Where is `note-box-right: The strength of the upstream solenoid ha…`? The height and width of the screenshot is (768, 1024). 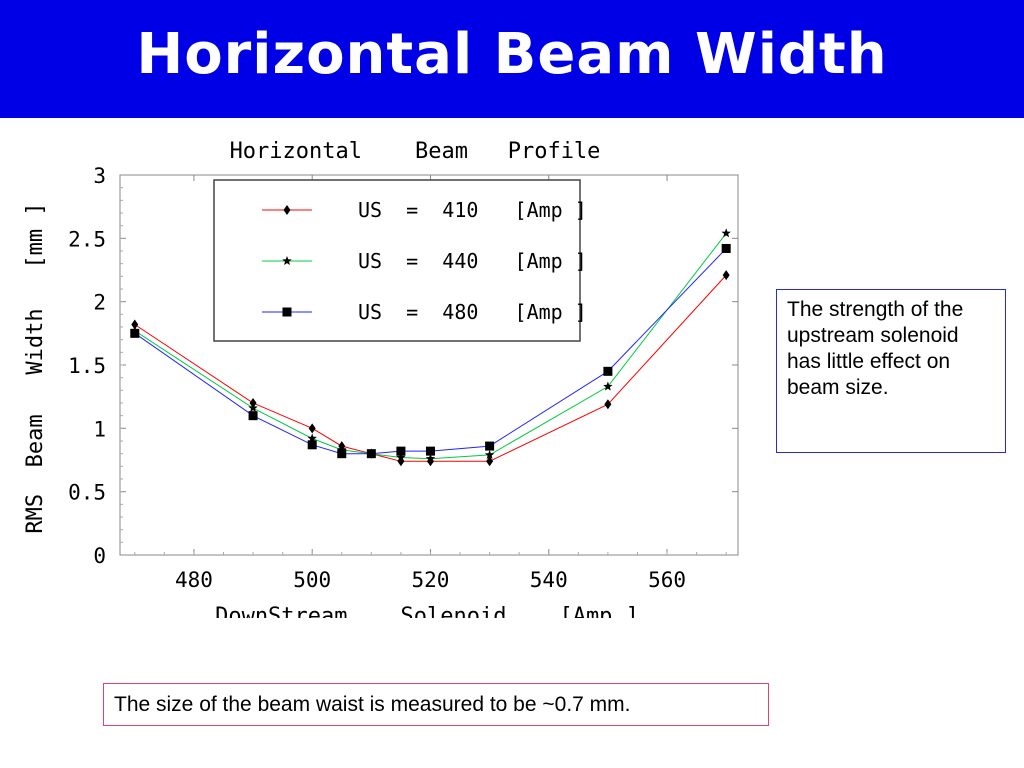 note-box-right: The strength of the upstream solenoid ha… is located at coordinates (891, 371).